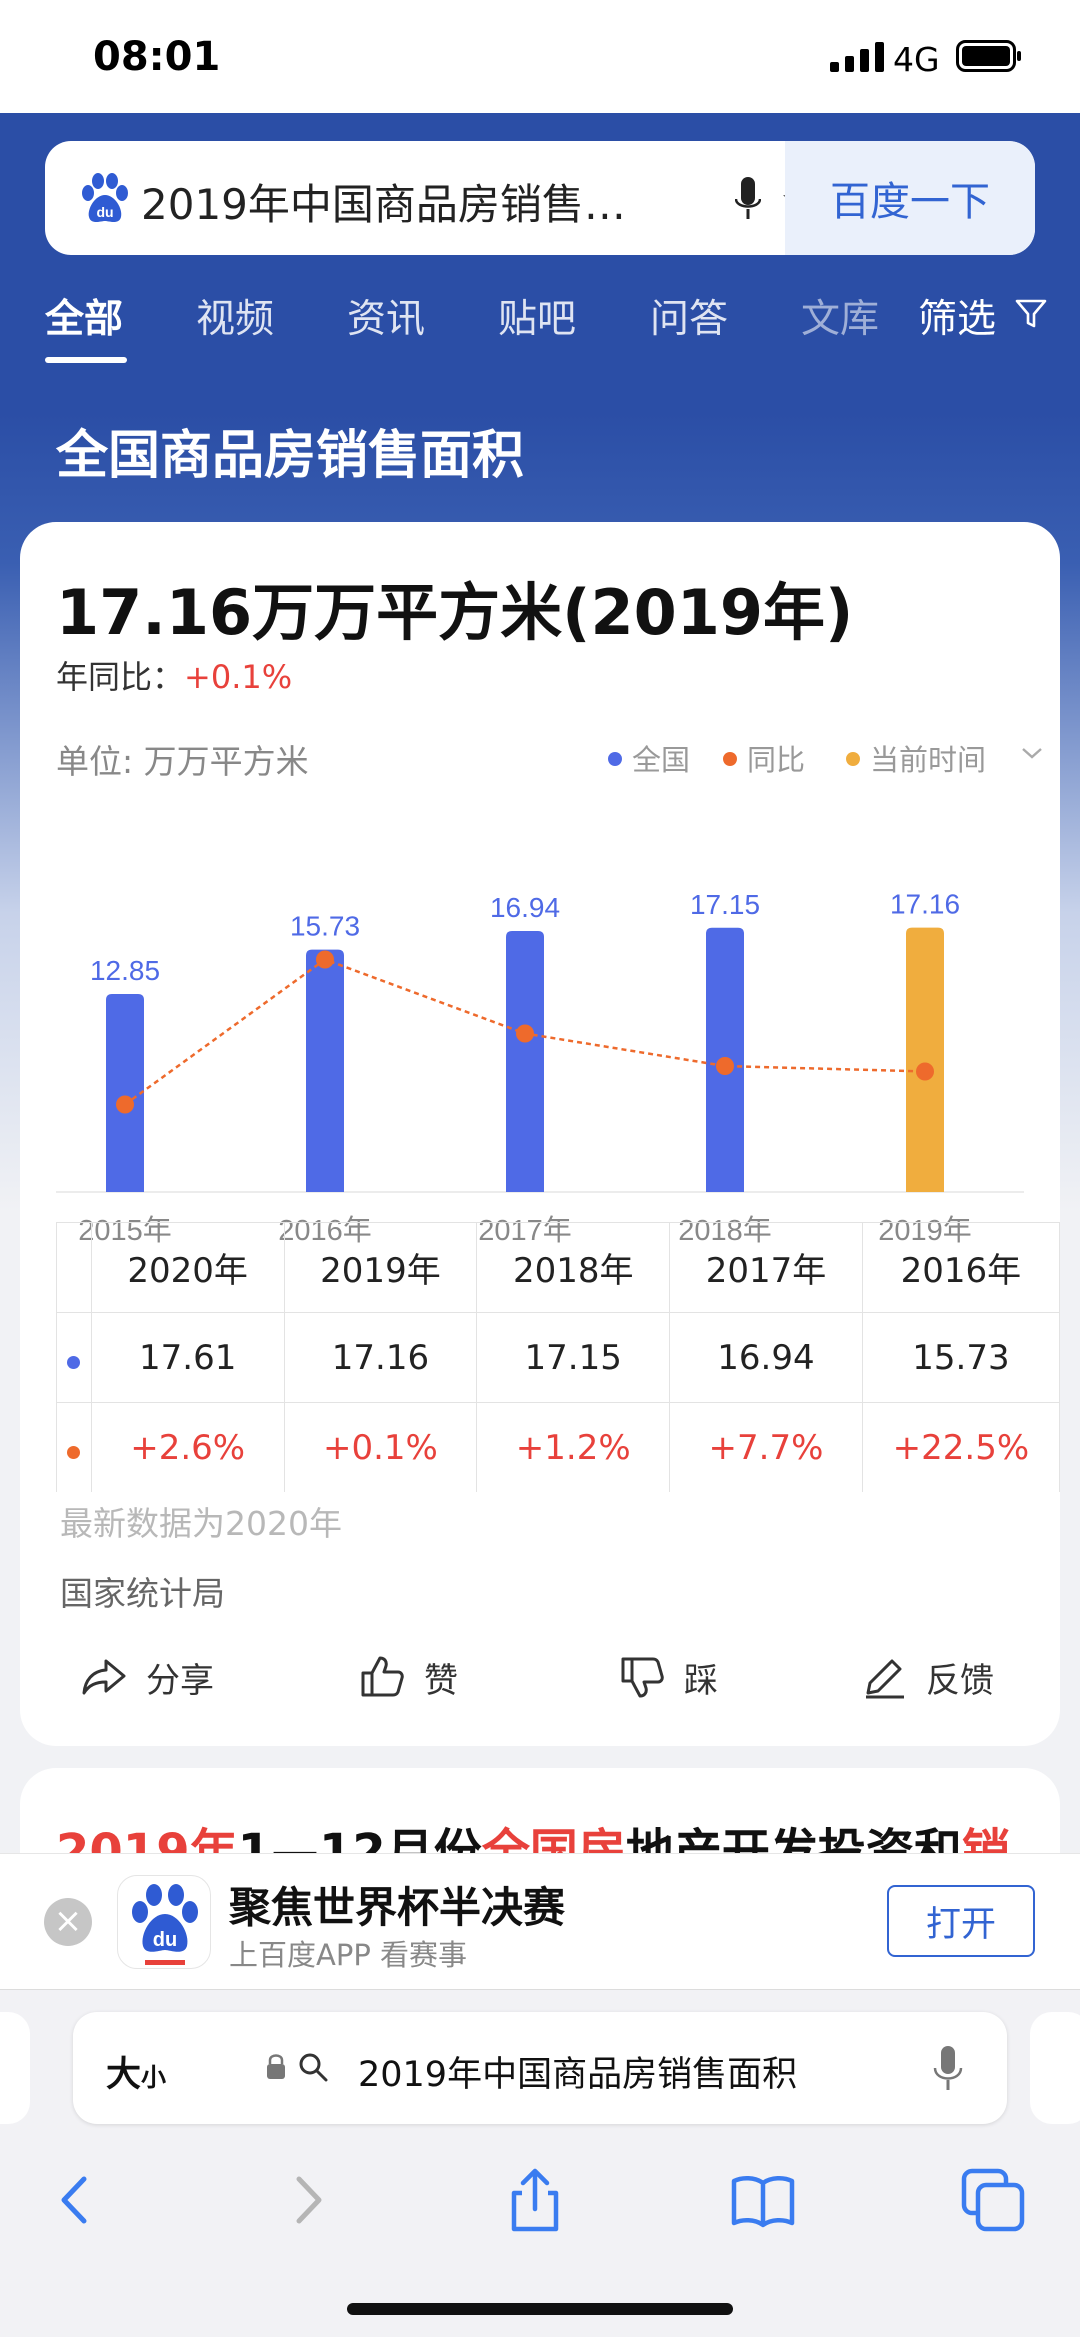 Image resolution: width=1080 pixels, height=2337 pixels. I want to click on address-bar: 大小 2019年中国商品房销售面积, so click(540, 2068).